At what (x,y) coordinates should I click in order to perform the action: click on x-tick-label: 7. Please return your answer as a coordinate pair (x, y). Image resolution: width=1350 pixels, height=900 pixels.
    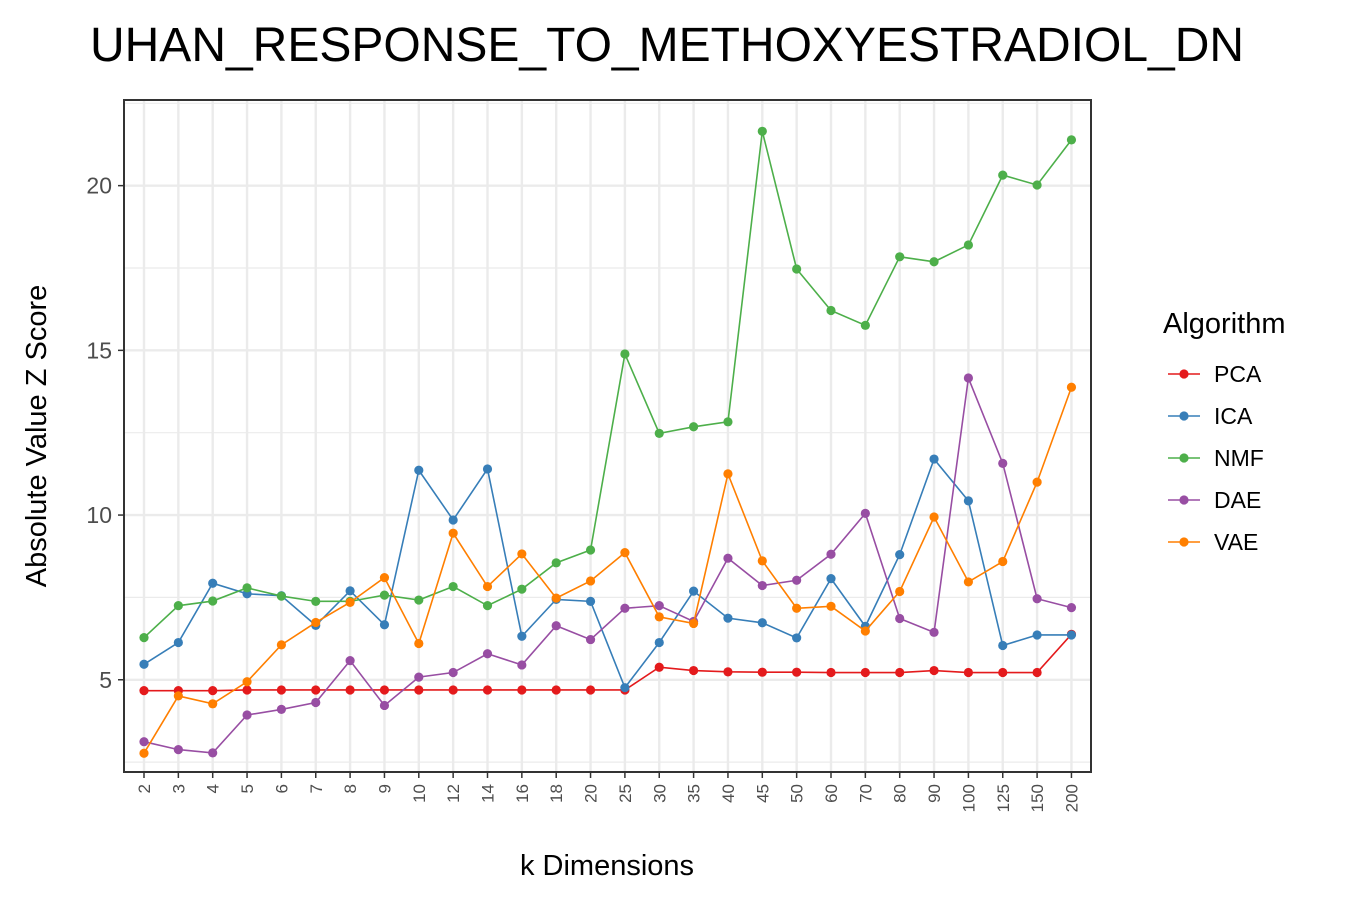
    Looking at the image, I should click on (316, 788).